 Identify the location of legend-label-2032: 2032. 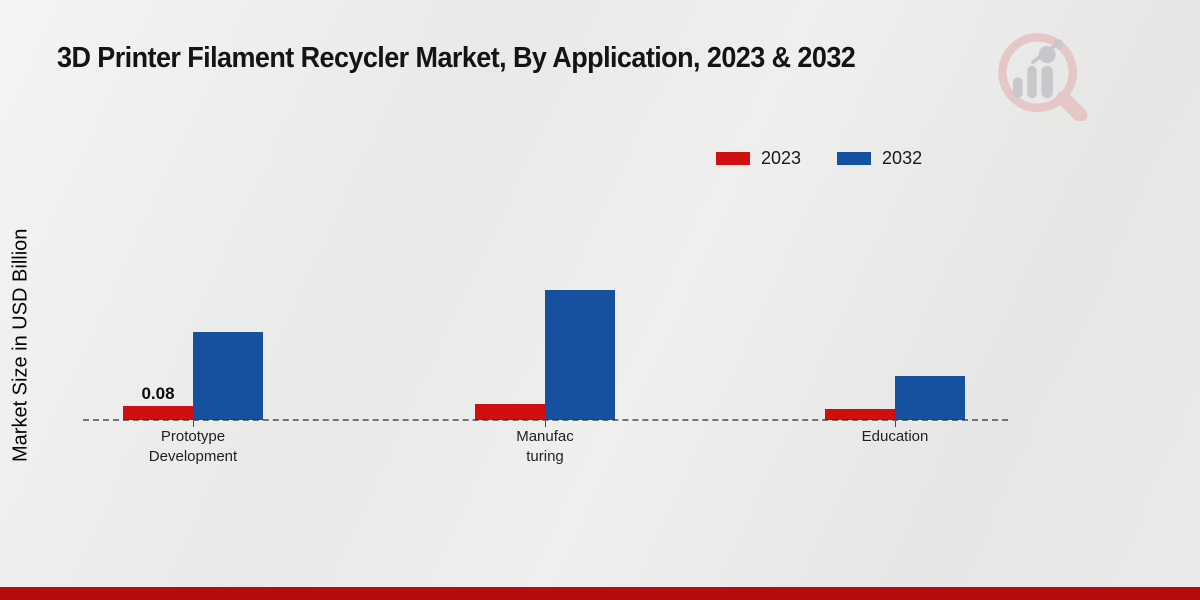
(902, 158).